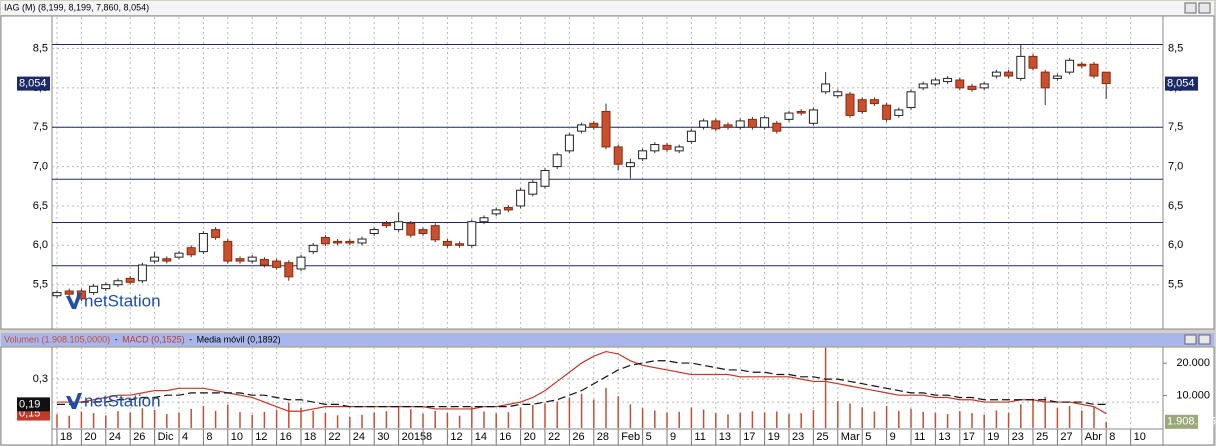 The width and height of the screenshot is (1216, 446). What do you see at coordinates (1175, 167) in the screenshot?
I see `y-tick-label: 7,0` at bounding box center [1175, 167].